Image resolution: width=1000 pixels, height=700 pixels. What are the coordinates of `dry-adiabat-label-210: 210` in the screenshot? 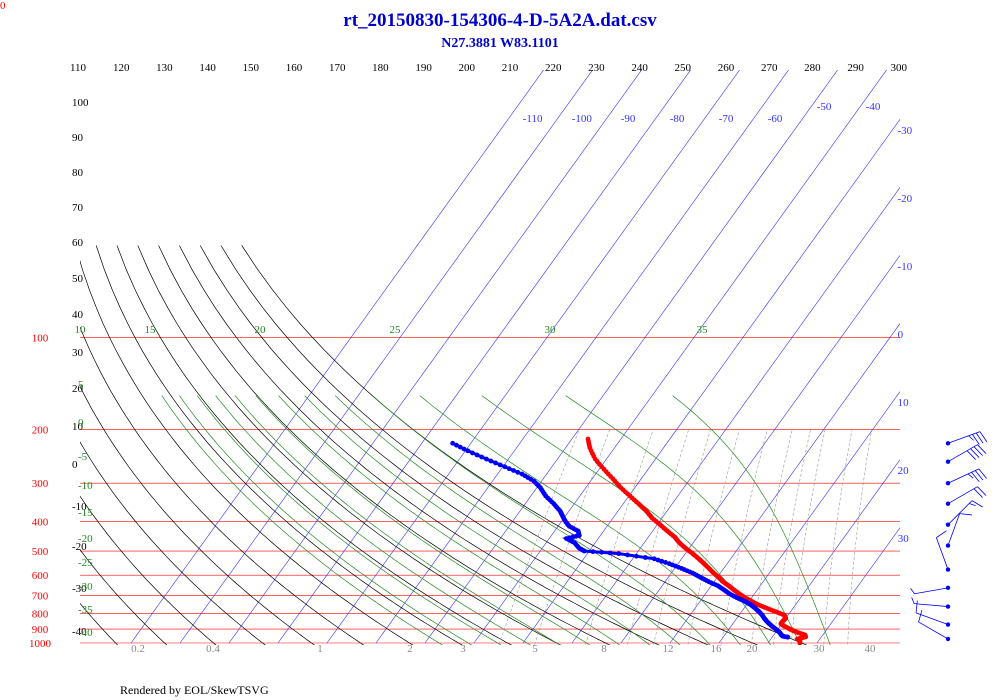 It's located at (510, 68).